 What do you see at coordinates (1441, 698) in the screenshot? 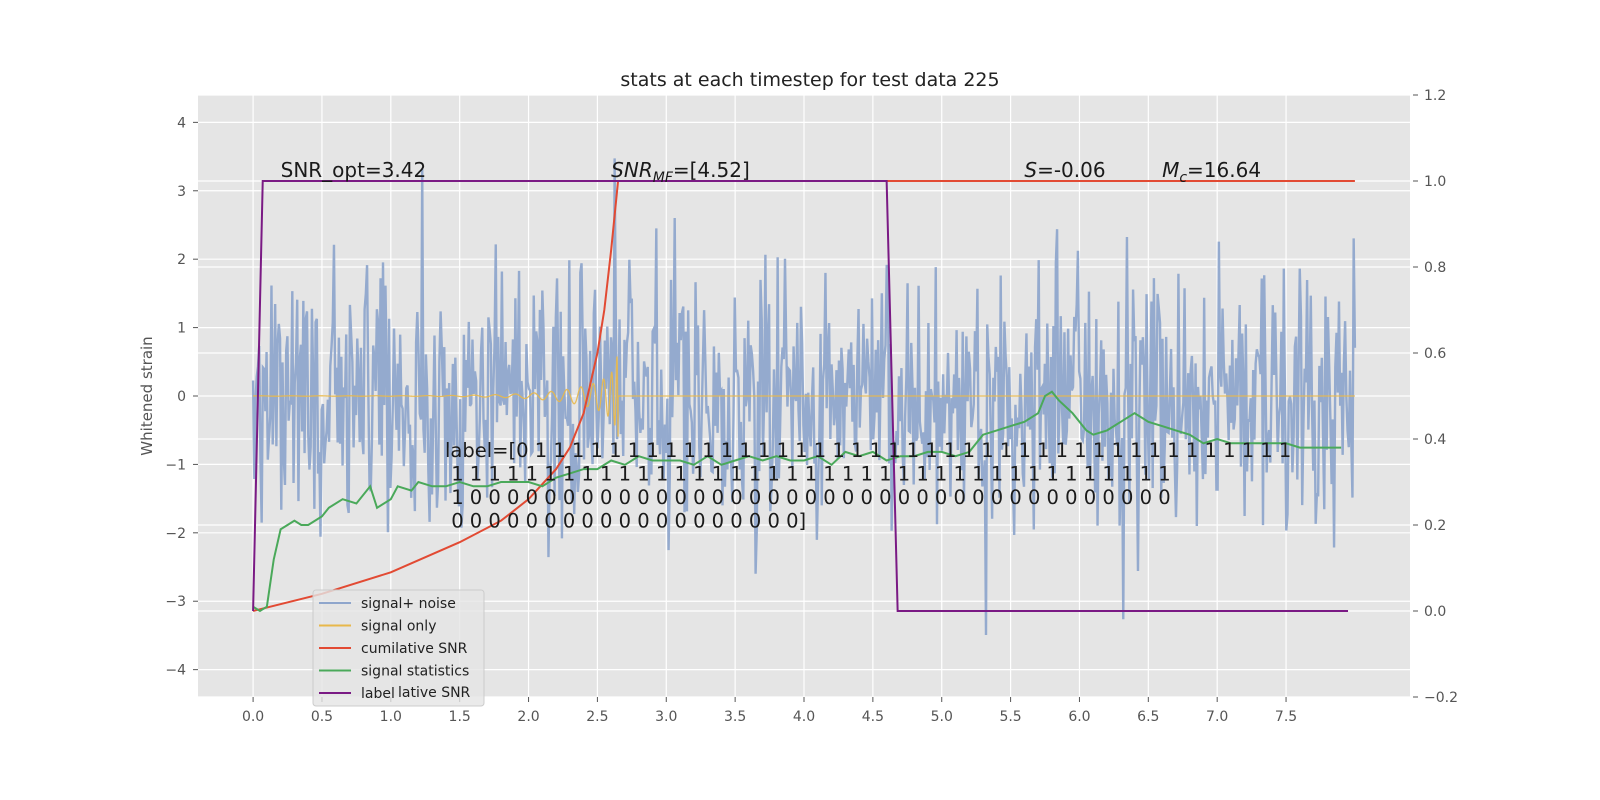
I see `y2-tick-label: −0.2` at bounding box center [1441, 698].